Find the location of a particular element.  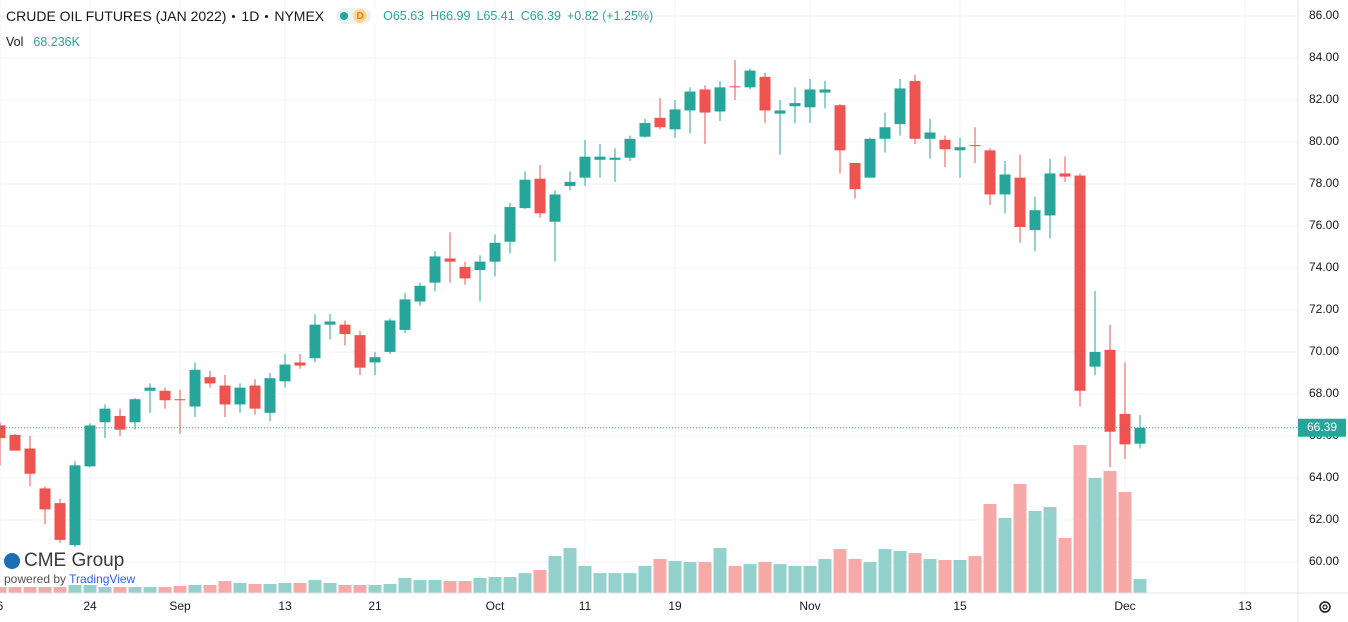

settings-icon is located at coordinates (1325, 607).